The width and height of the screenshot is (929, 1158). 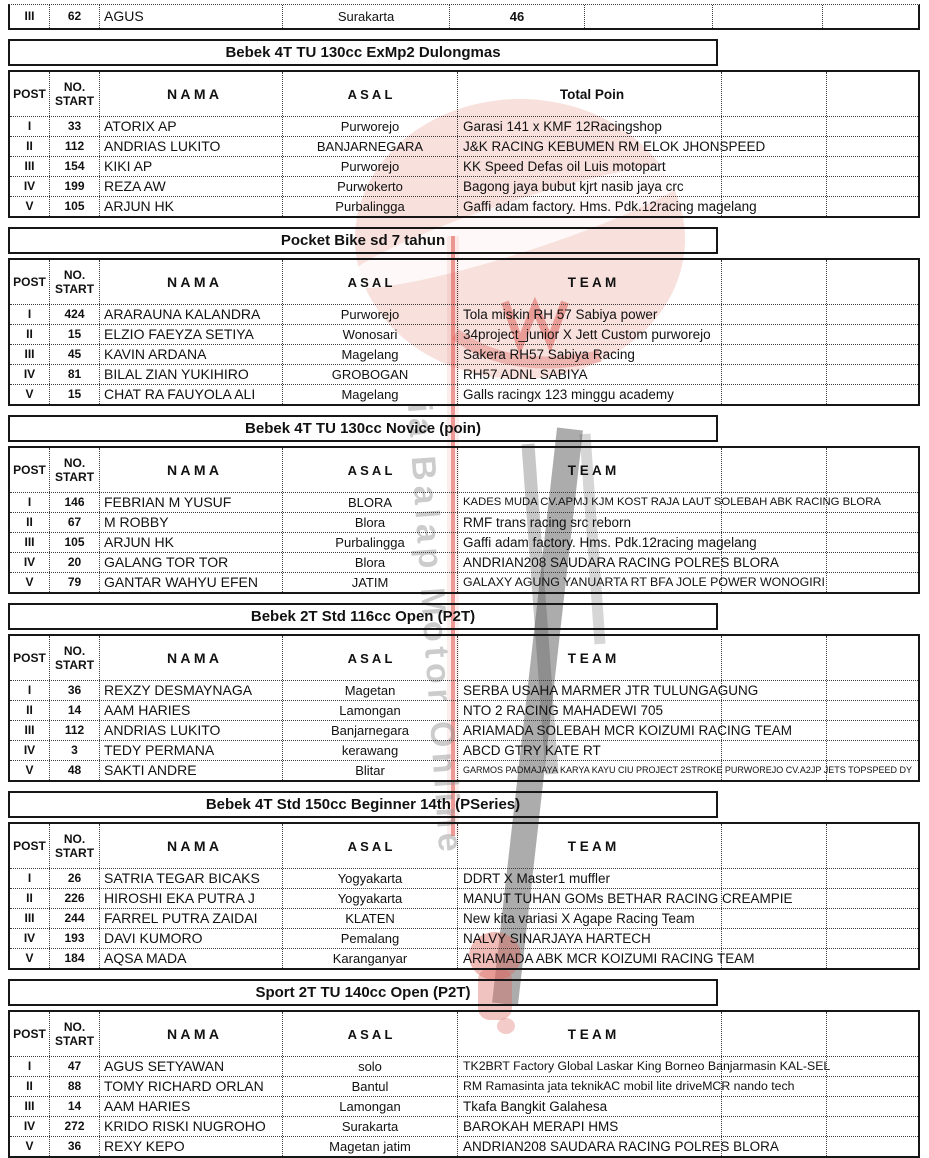 What do you see at coordinates (75, 690) in the screenshot?
I see `start-number-cell: 36` at bounding box center [75, 690].